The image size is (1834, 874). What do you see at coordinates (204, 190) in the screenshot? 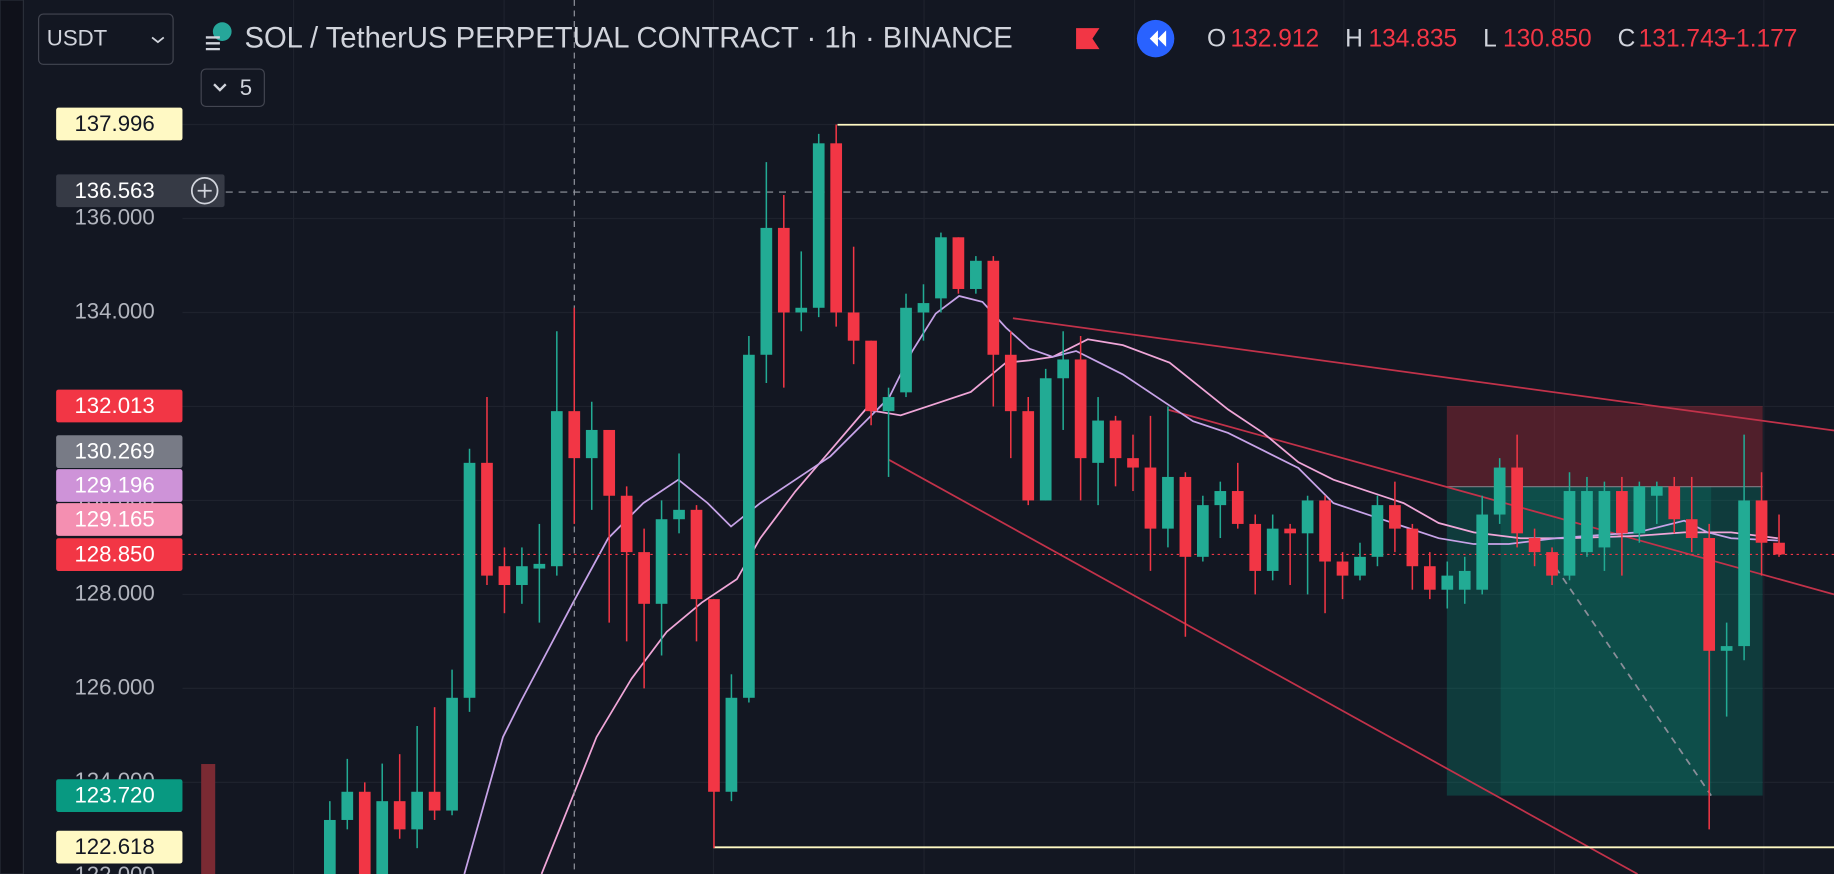
I see `add-button` at bounding box center [204, 190].